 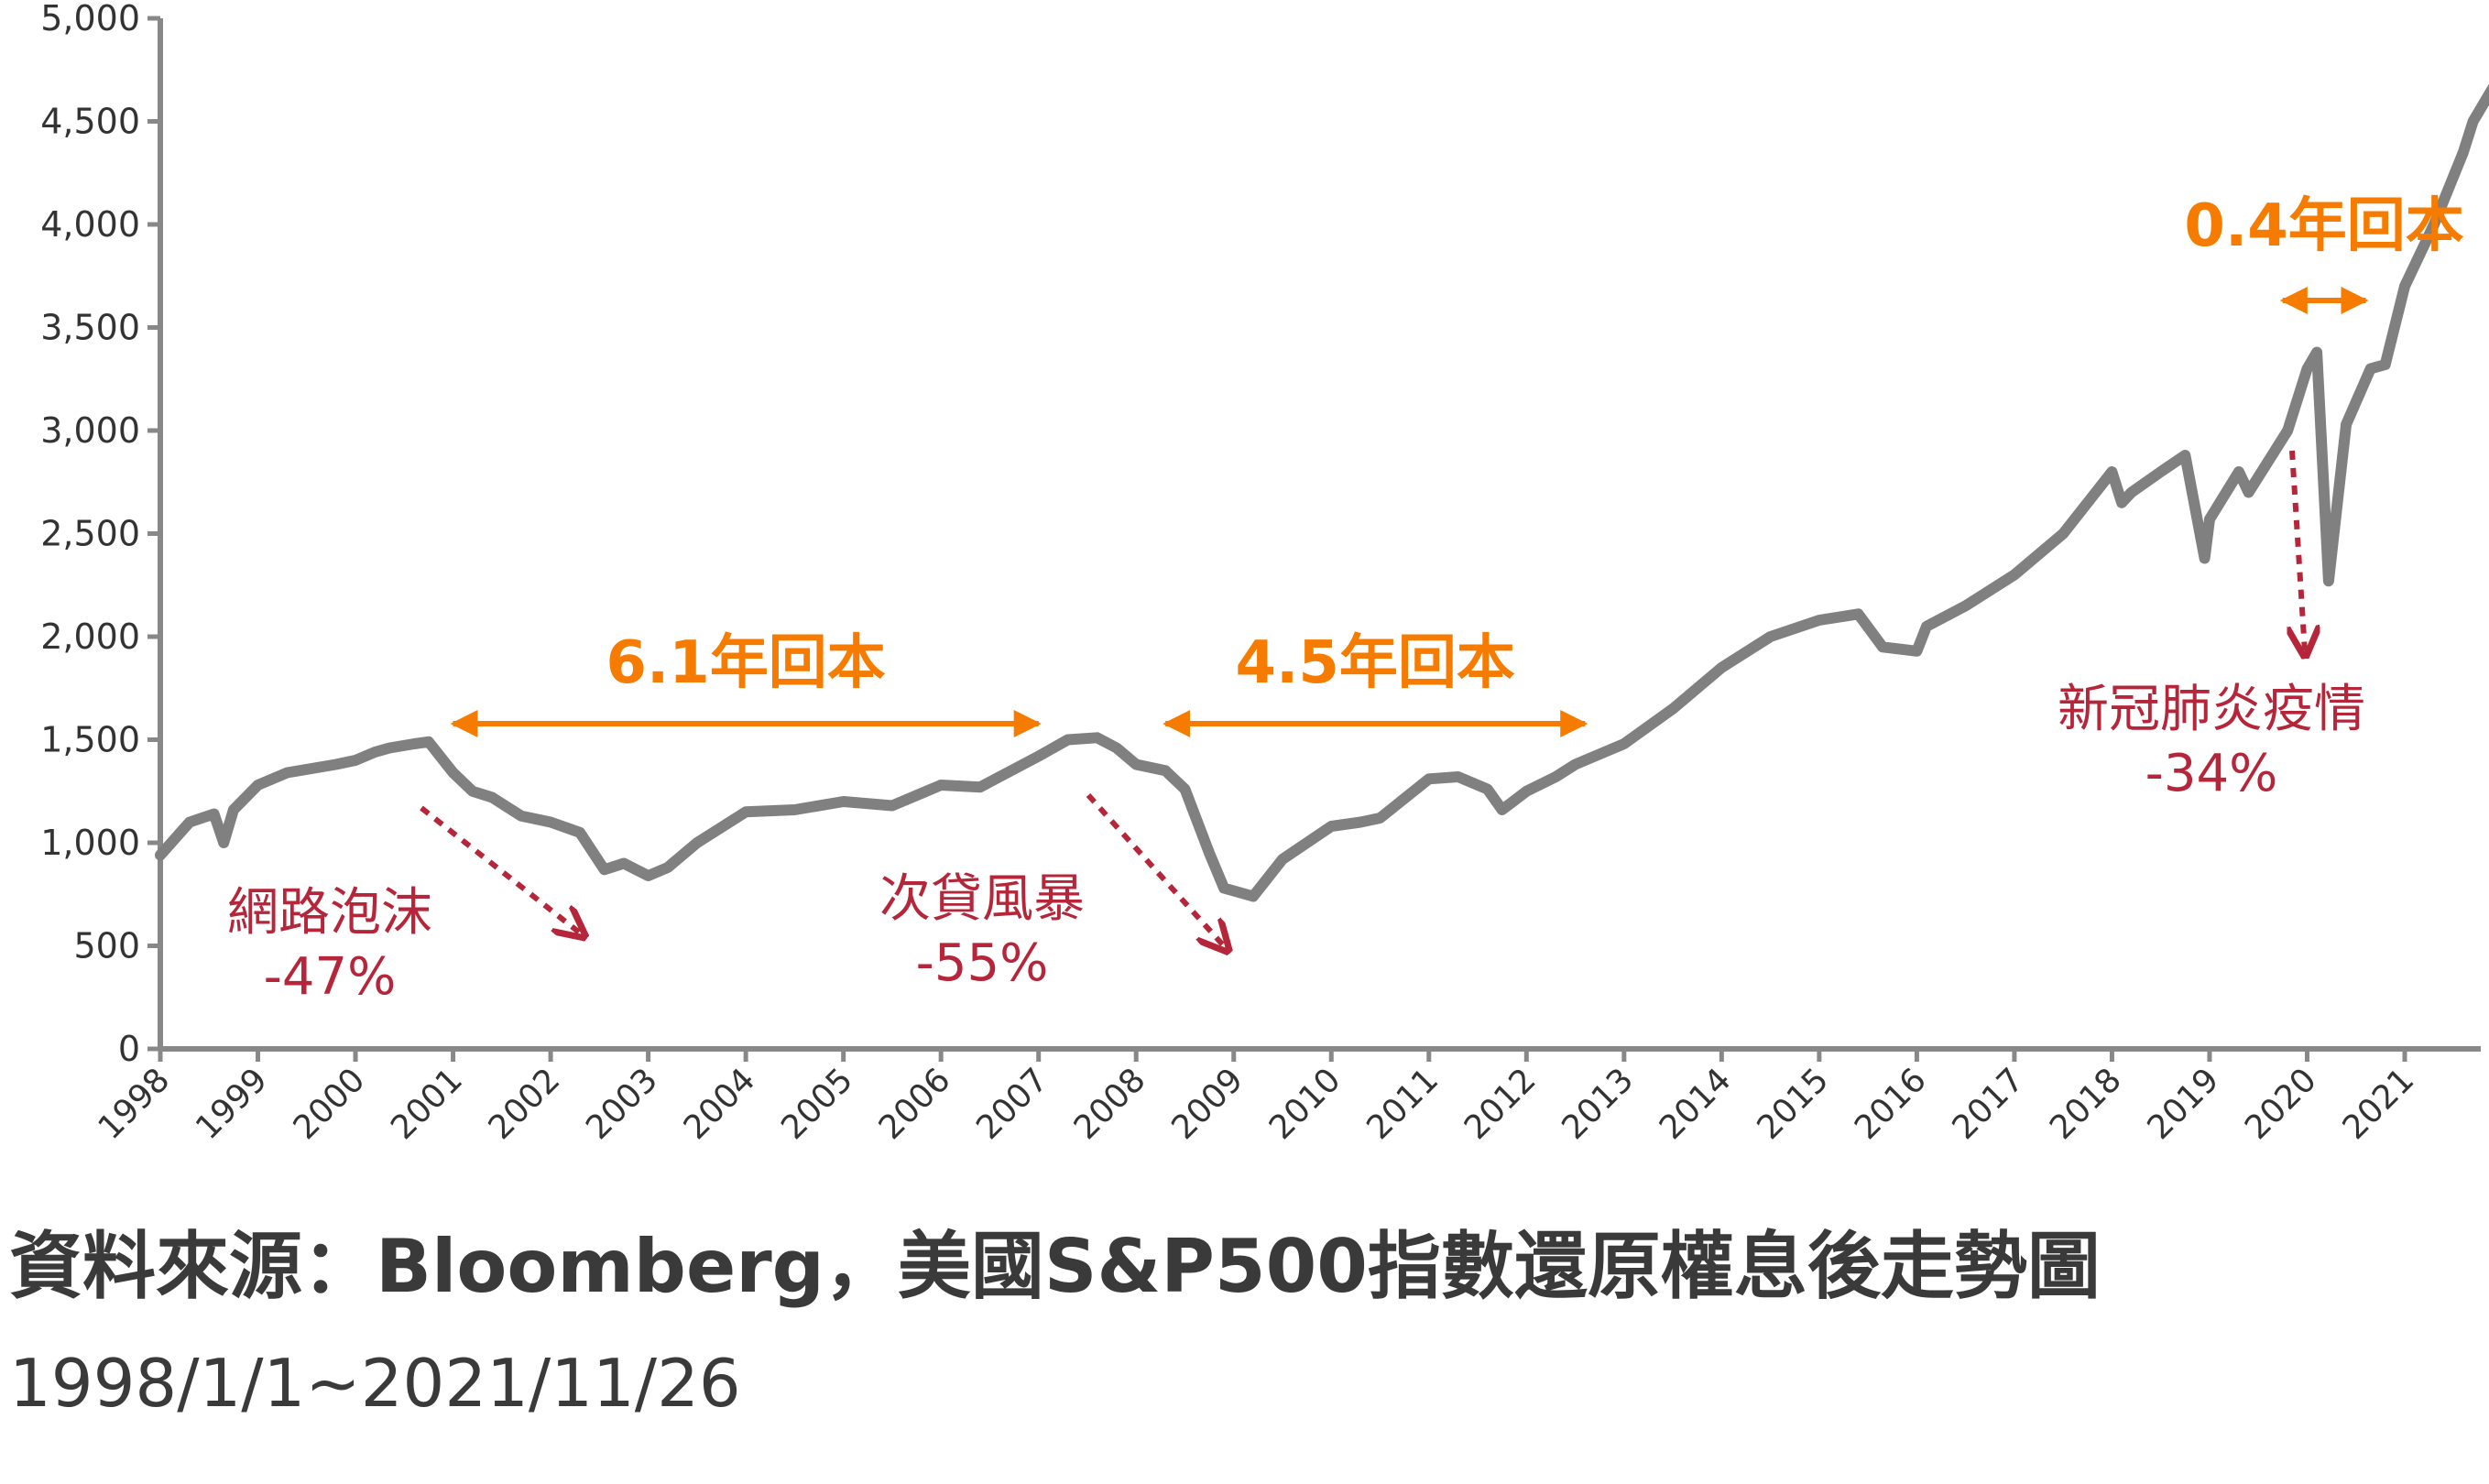 I want to click on recovery-dotcom-label: 6.1年回本, so click(x=745, y=663).